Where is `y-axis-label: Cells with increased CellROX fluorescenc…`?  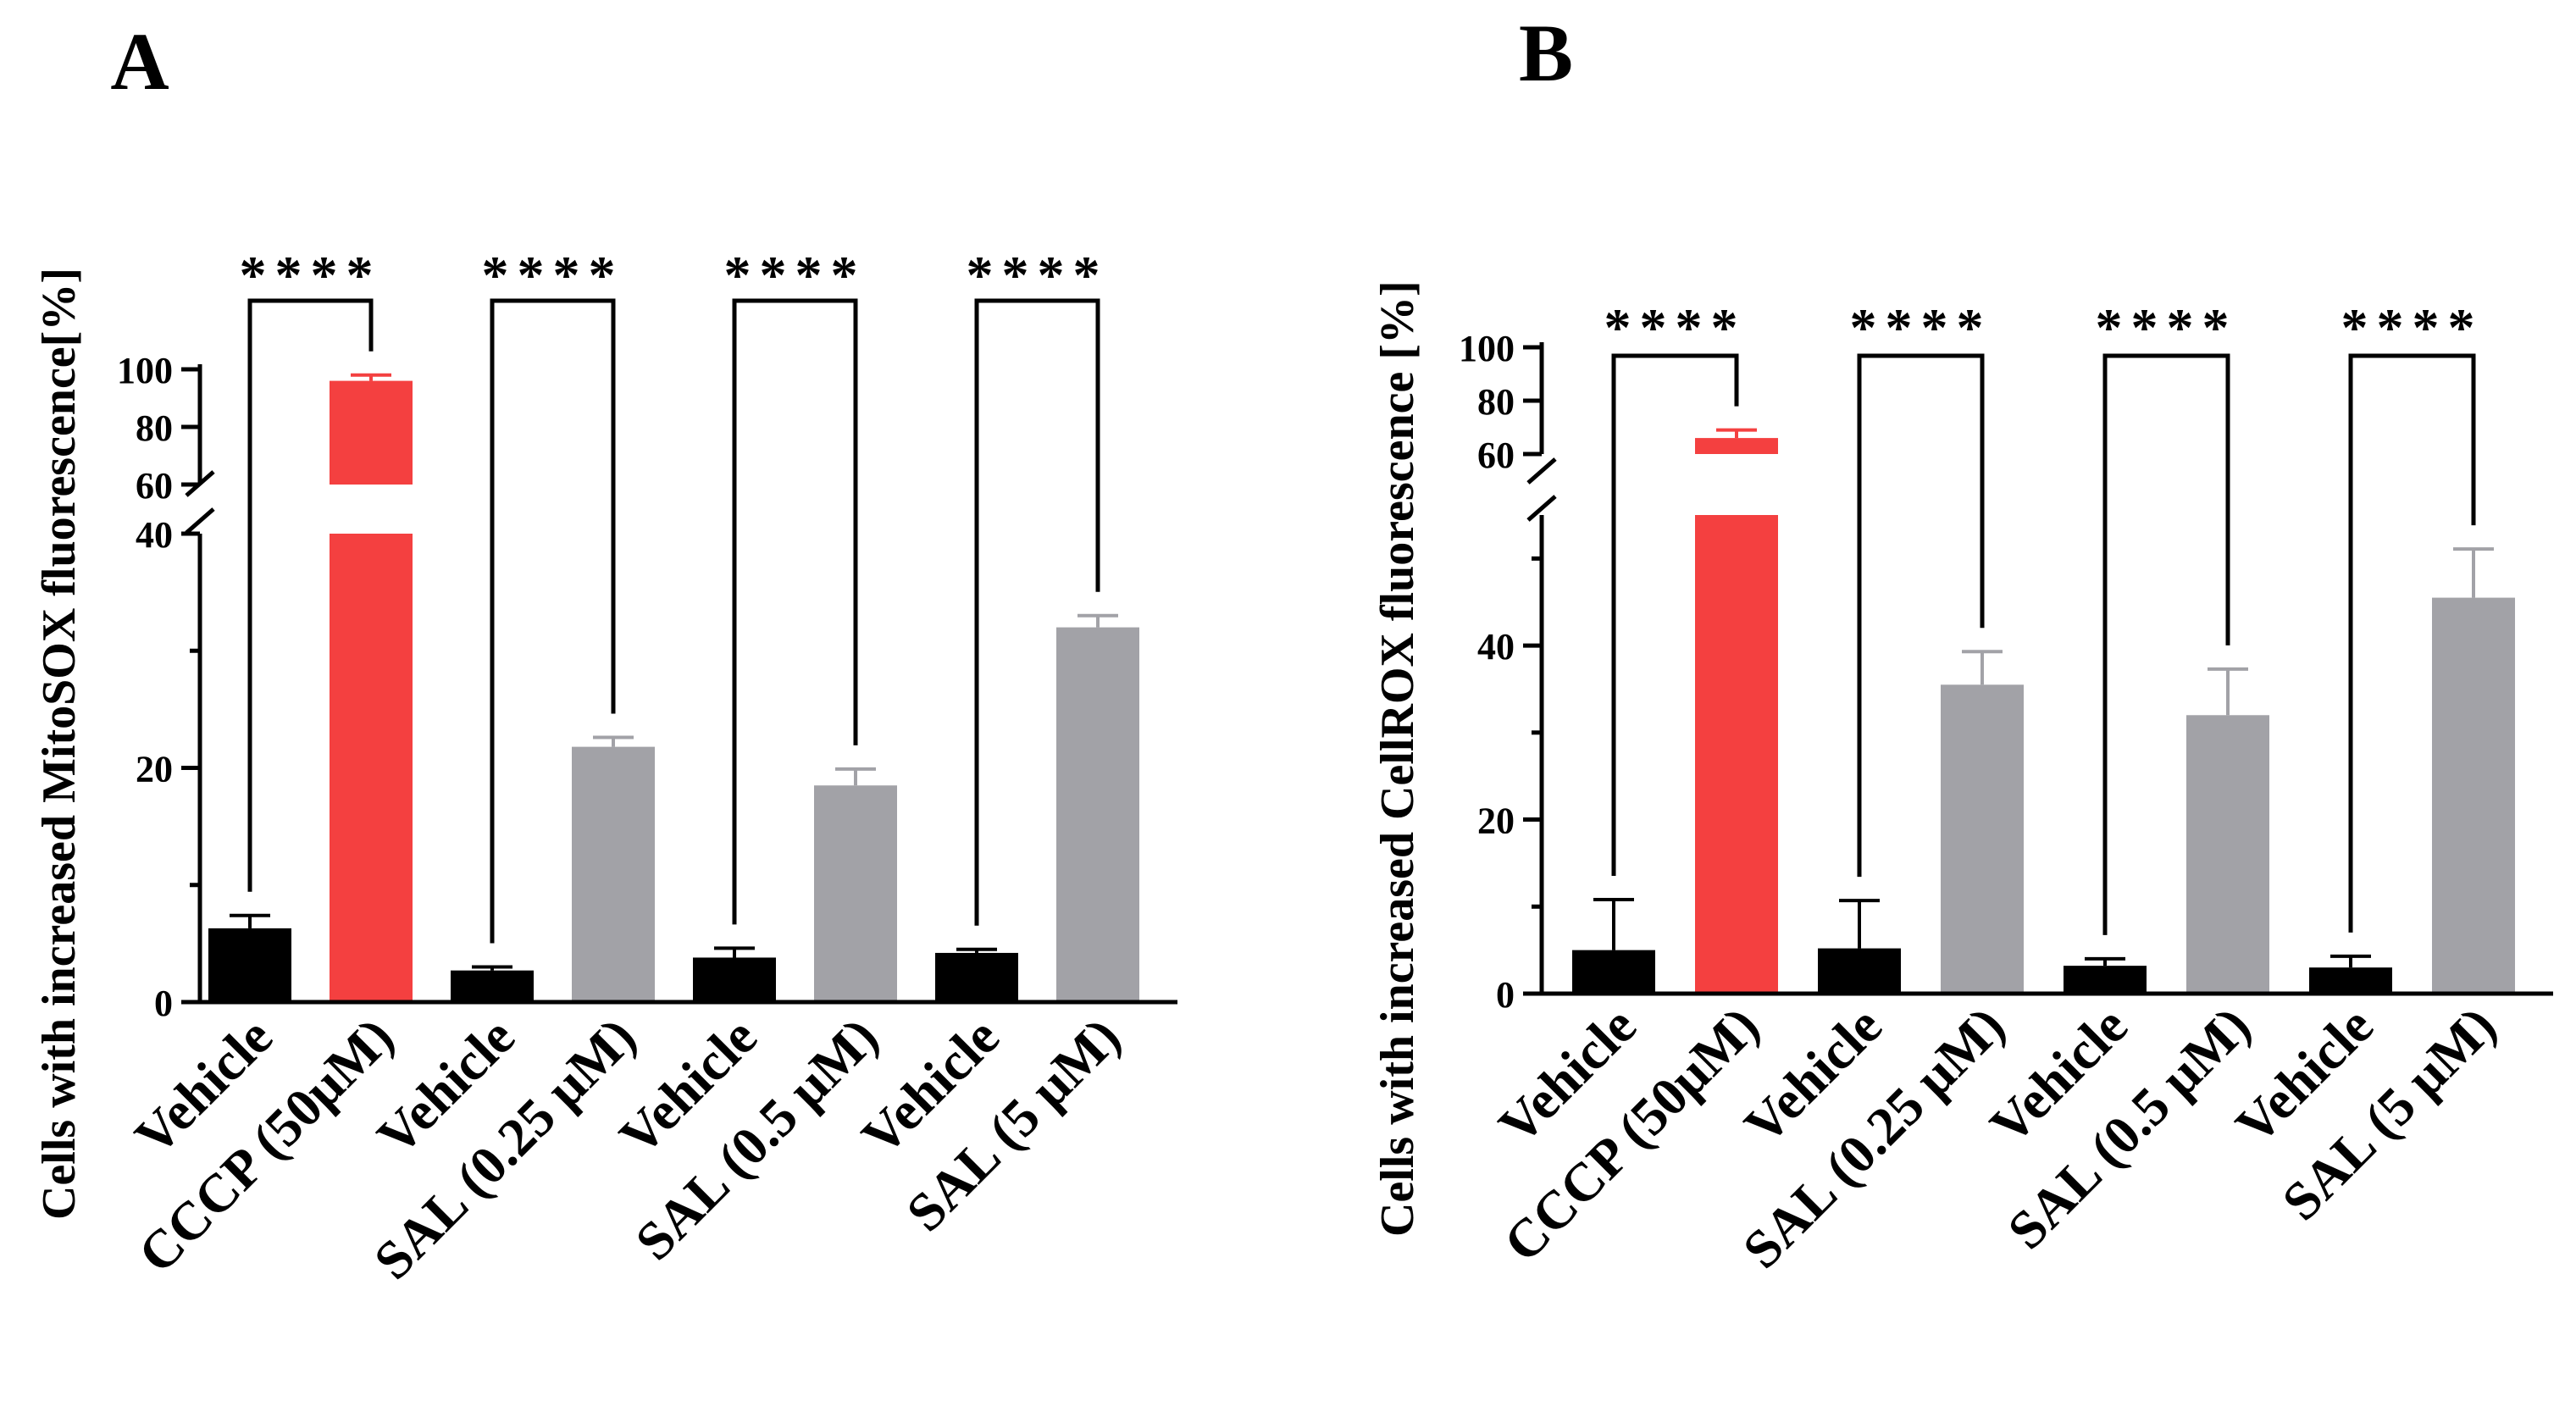 y-axis-label: Cells with increased CellROX fluorescenc… is located at coordinates (1397, 758).